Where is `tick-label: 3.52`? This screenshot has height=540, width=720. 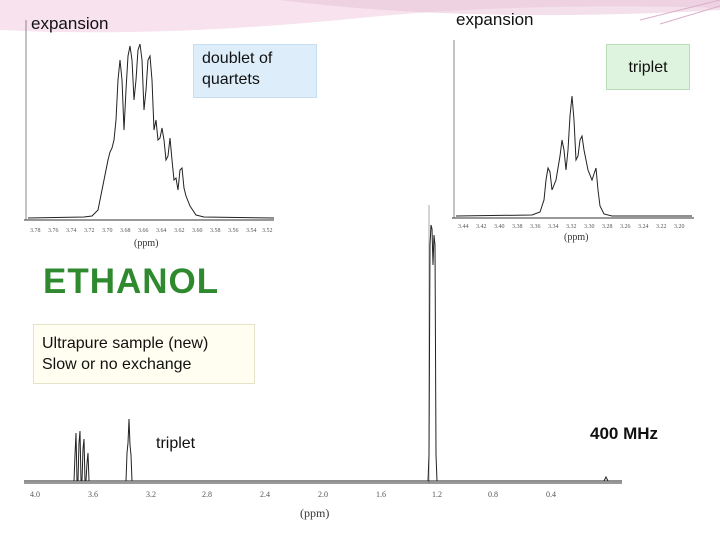
tick-label: 3.52 is located at coordinates (267, 231).